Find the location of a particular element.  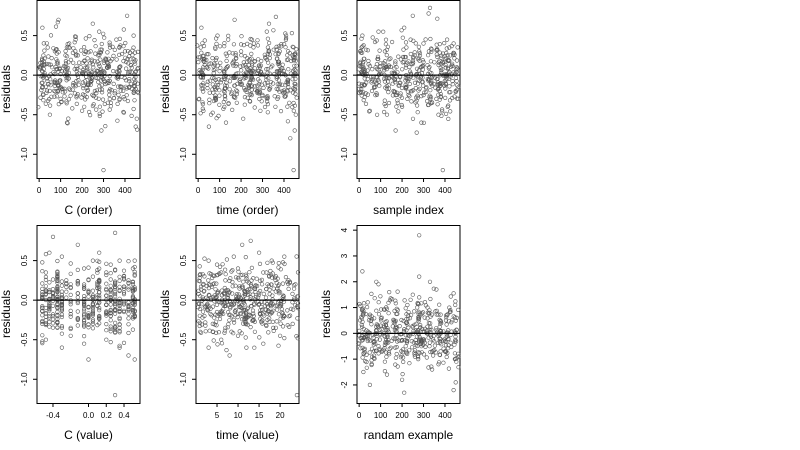

y-axis-label: residuals is located at coordinates (165, 314).